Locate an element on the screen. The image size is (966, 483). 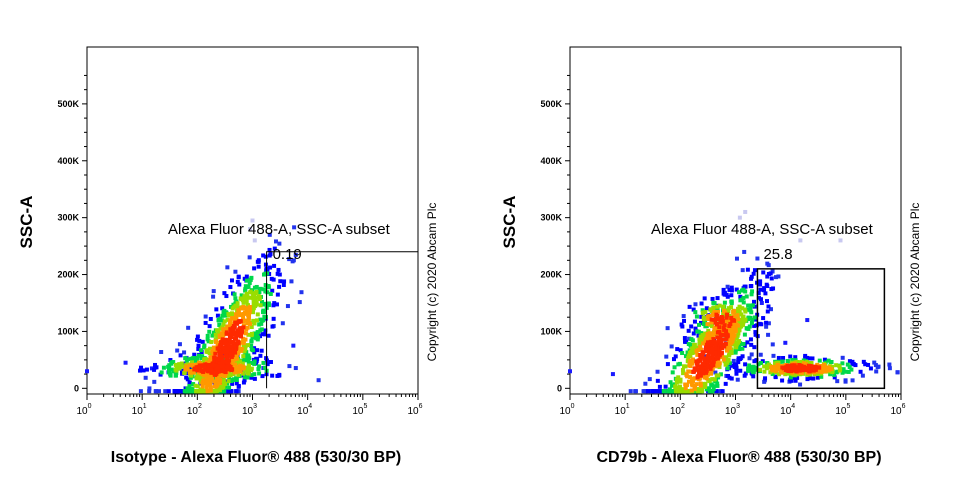
x-tick-base: 10 is located at coordinates (82, 411).